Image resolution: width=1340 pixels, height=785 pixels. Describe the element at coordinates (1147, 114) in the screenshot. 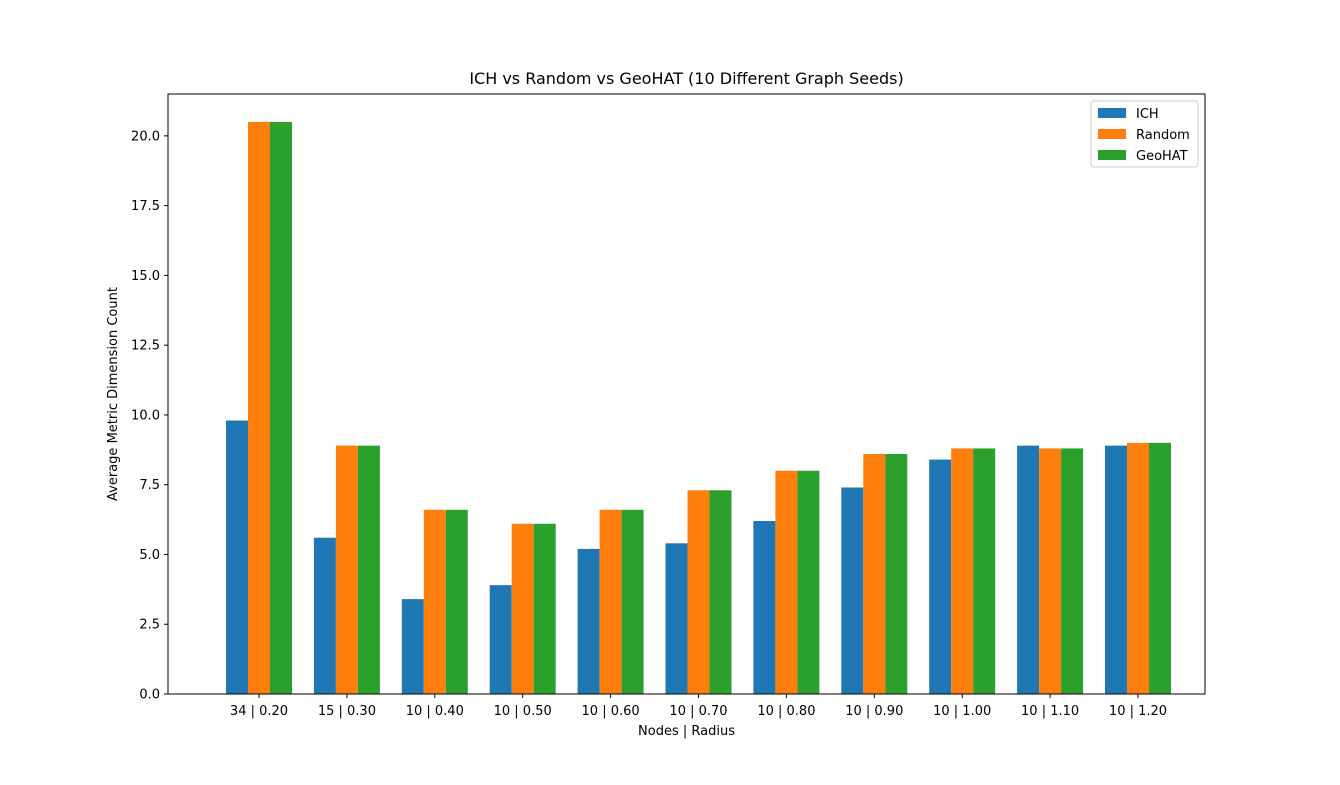

I see `legend-label-ich: ICH` at that location.